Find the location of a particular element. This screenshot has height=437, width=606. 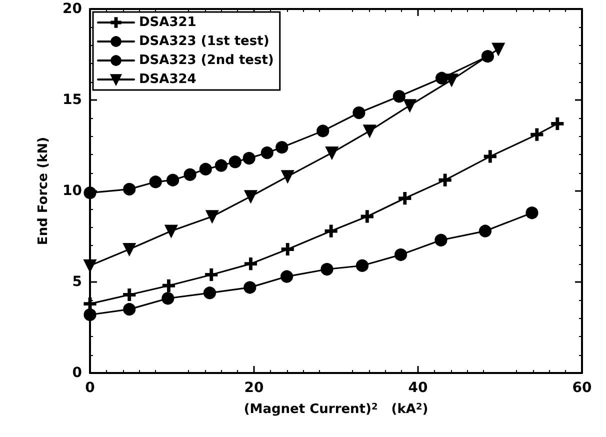

x-tick-label: 20 is located at coordinates (254, 388).